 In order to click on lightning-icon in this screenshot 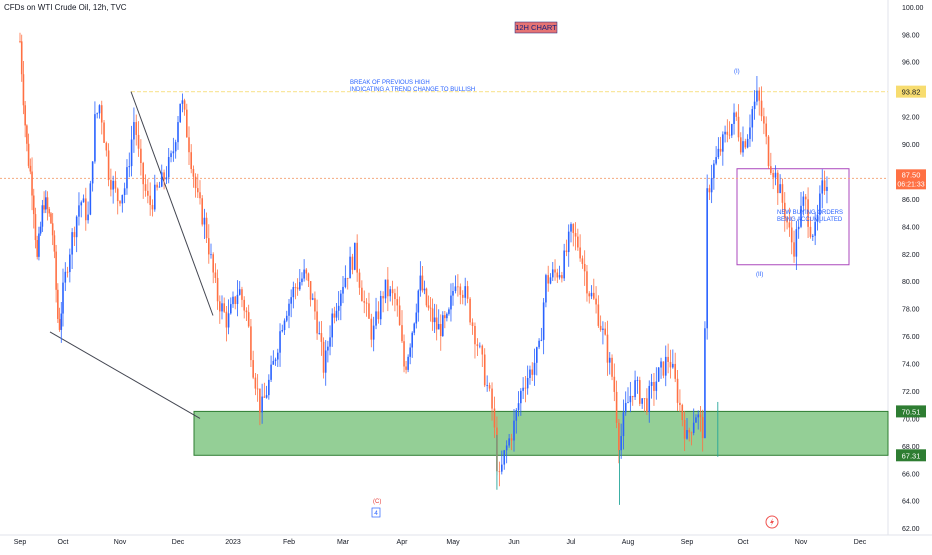, I will do `click(772, 522)`.